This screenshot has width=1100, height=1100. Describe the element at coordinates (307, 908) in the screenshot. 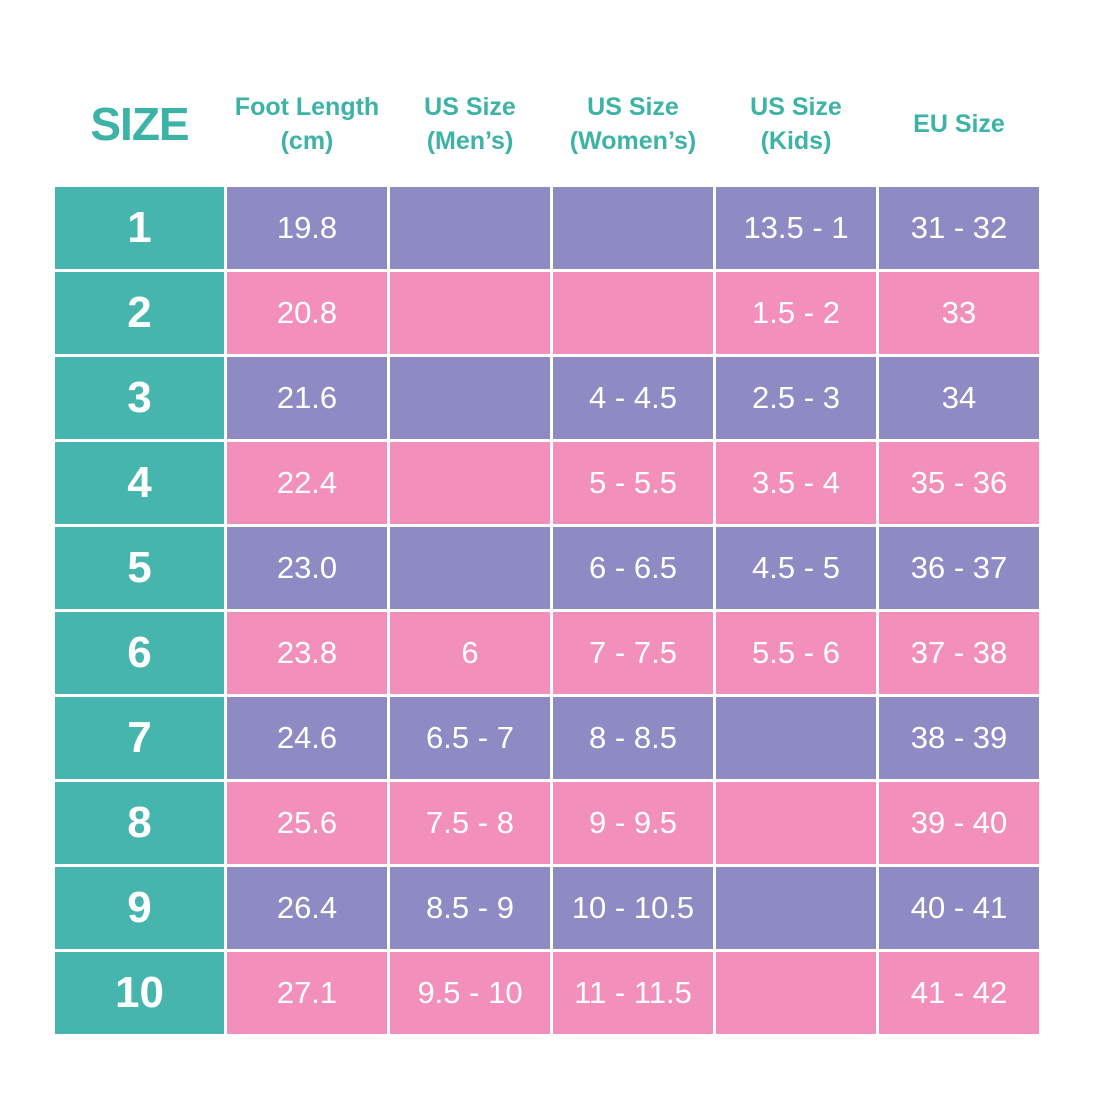

I see `table-cell: 26.4` at that location.